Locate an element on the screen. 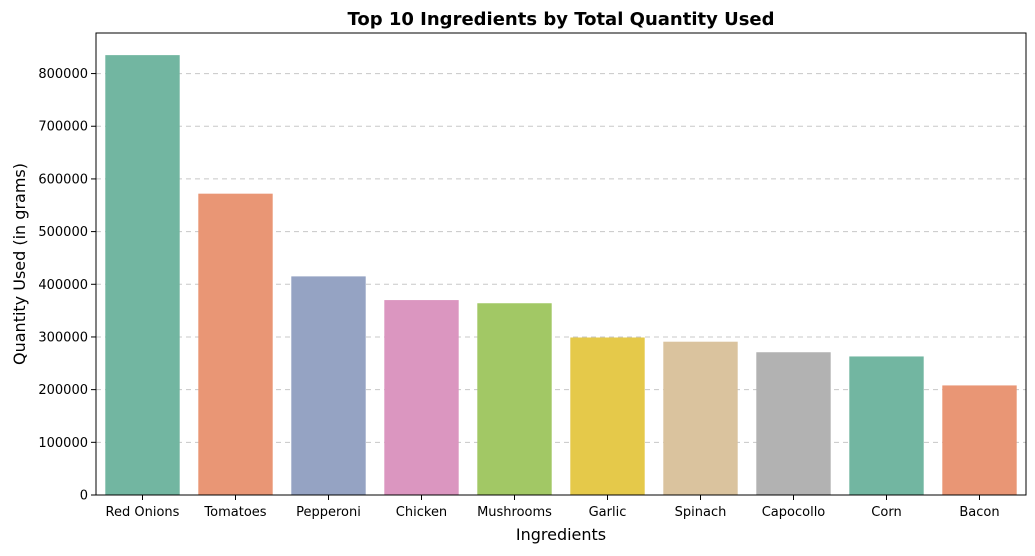  y-tick-label: 400000 is located at coordinates (63, 285).